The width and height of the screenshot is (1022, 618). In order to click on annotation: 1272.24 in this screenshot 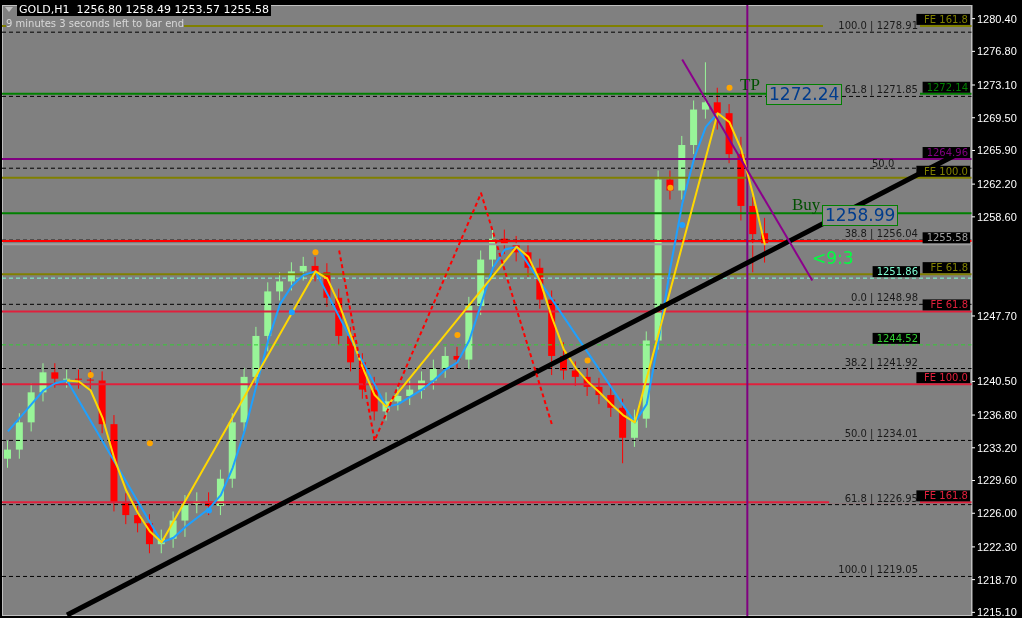, I will do `click(804, 94)`.